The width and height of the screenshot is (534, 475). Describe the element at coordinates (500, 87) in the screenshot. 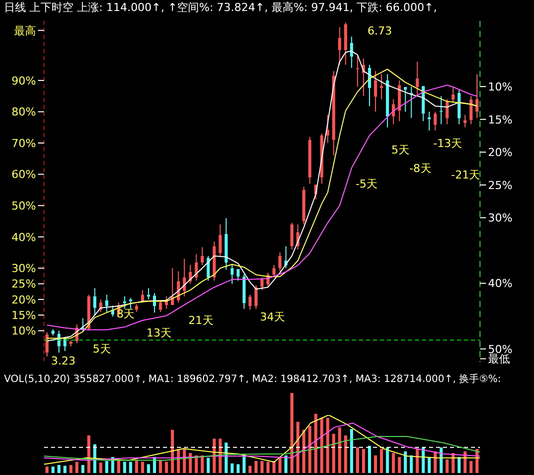

I see `y2-tick-label: 10%` at that location.